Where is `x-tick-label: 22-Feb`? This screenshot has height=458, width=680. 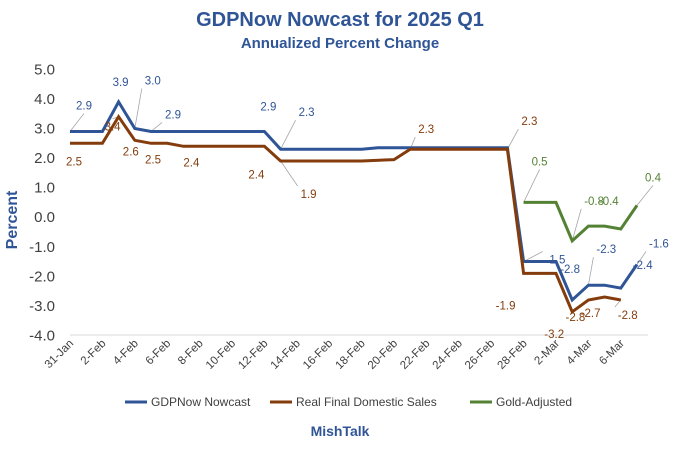 x-tick-label: 22-Feb is located at coordinates (415, 355).